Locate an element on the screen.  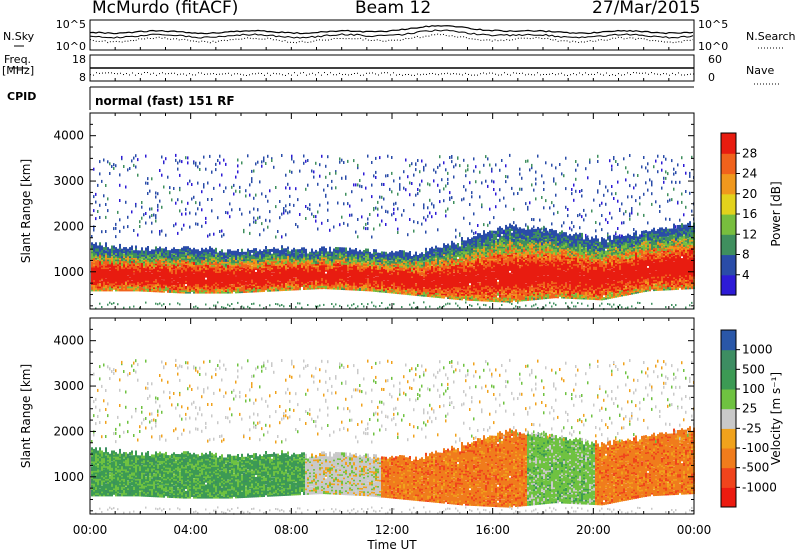
colorbar-tick-label: 16 is located at coordinates (749, 214).